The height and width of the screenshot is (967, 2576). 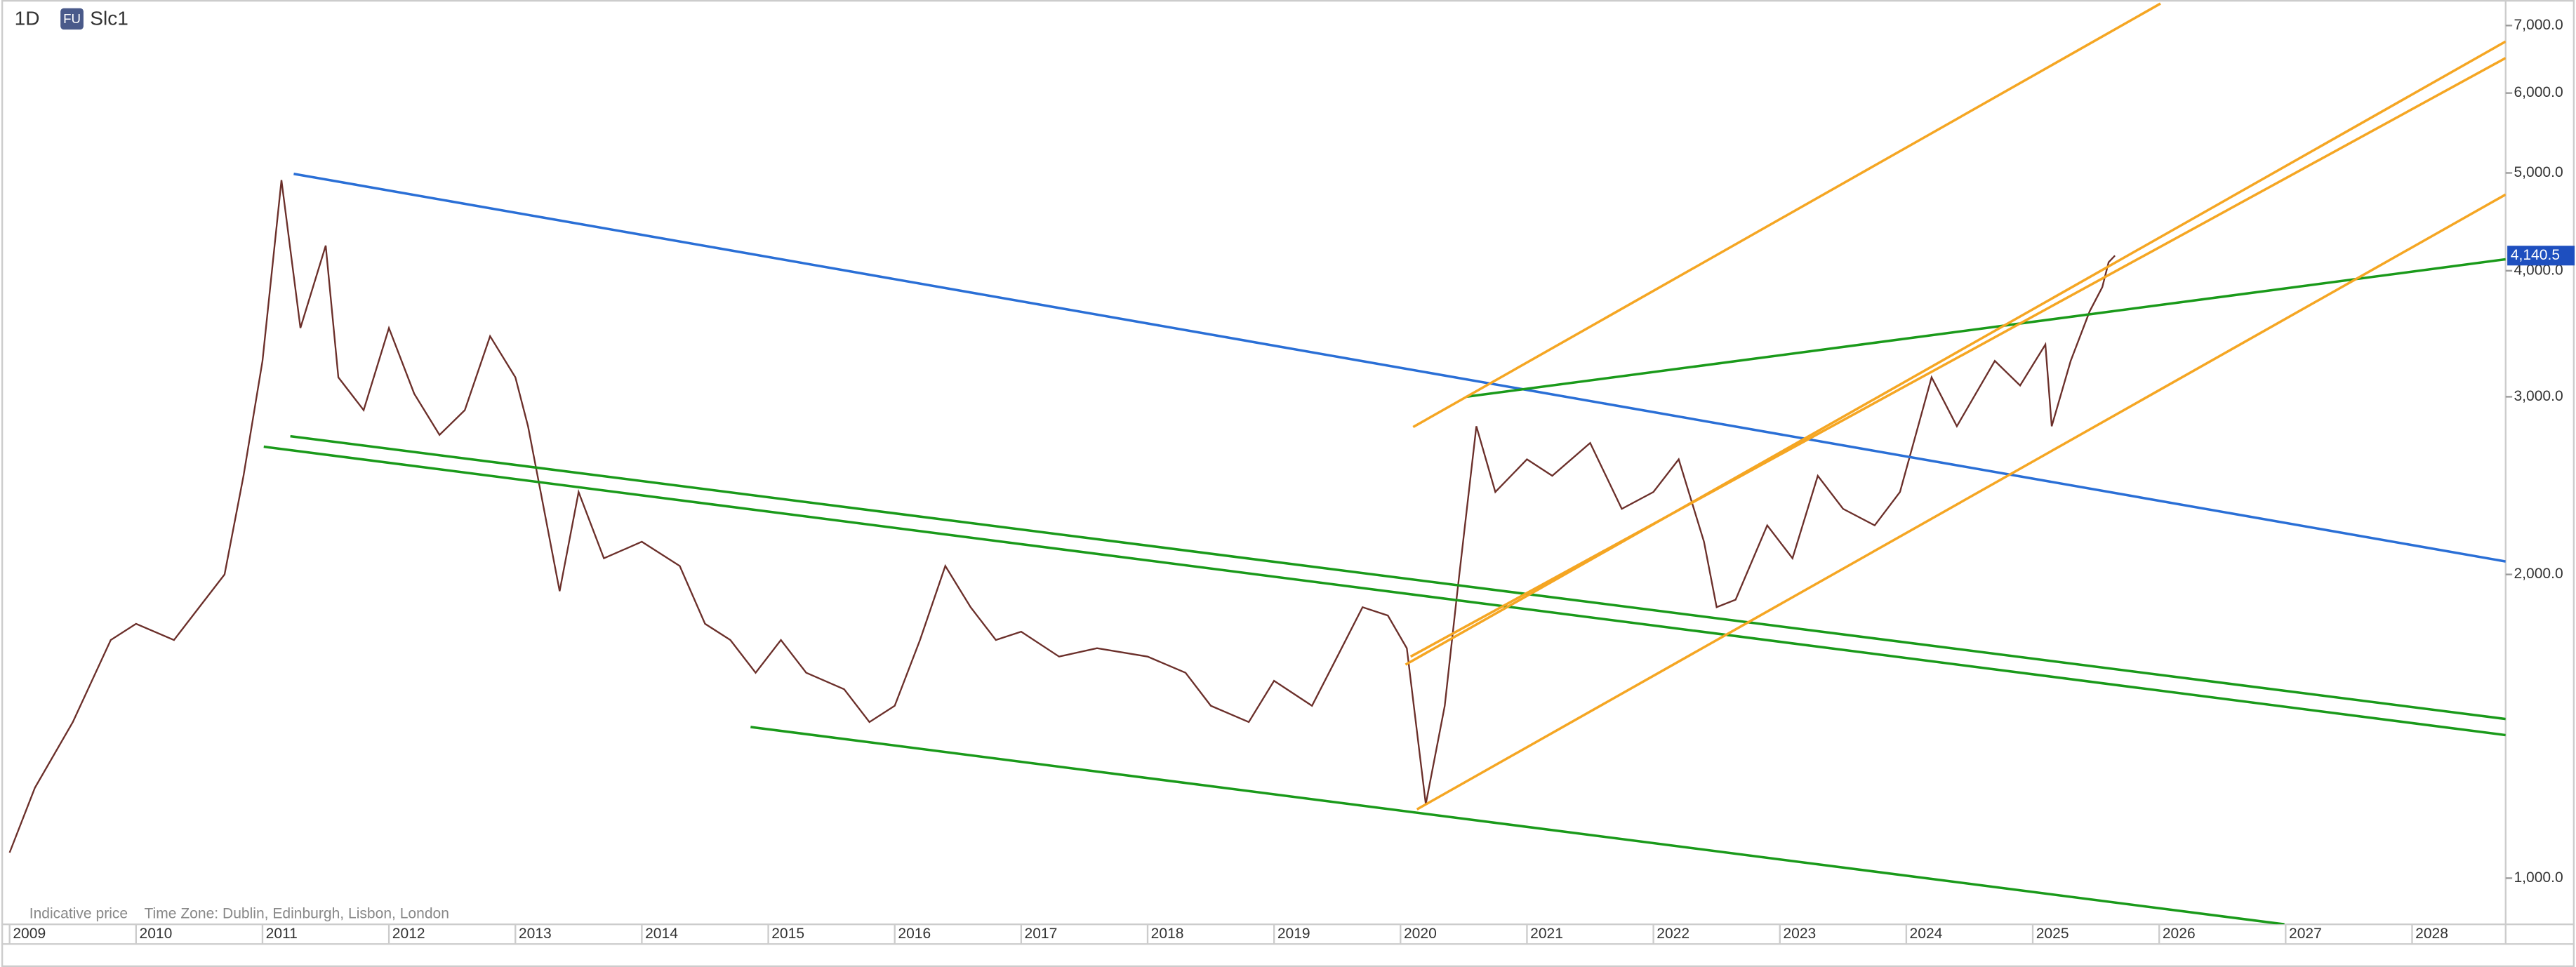 What do you see at coordinates (156, 934) in the screenshot?
I see `x-tick-label: 2010` at bounding box center [156, 934].